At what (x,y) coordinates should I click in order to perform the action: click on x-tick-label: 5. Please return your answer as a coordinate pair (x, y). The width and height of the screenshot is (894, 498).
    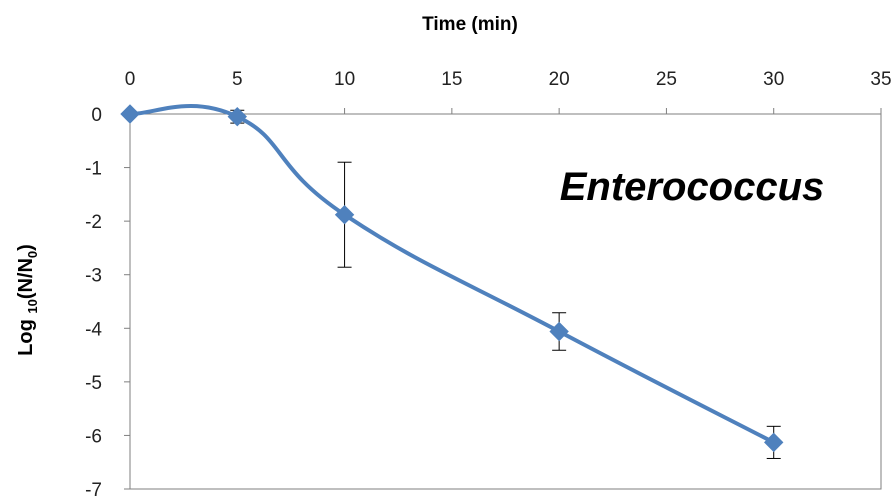
    Looking at the image, I should click on (237, 79).